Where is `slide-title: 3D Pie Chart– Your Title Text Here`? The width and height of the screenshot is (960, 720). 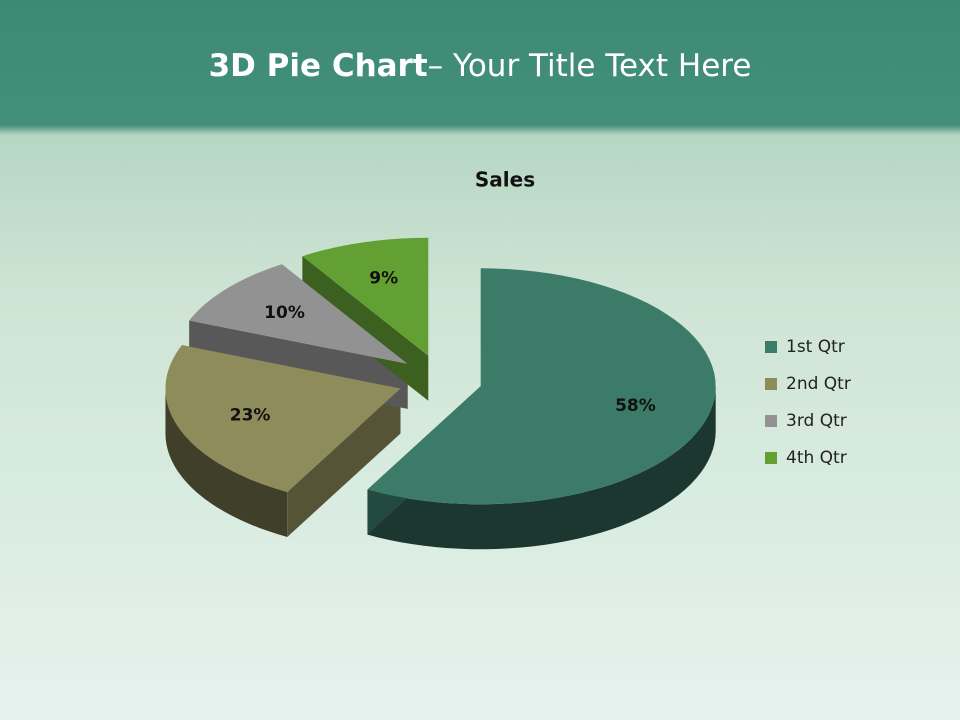 slide-title: 3D Pie Chart– Your Title Text Here is located at coordinates (480, 66).